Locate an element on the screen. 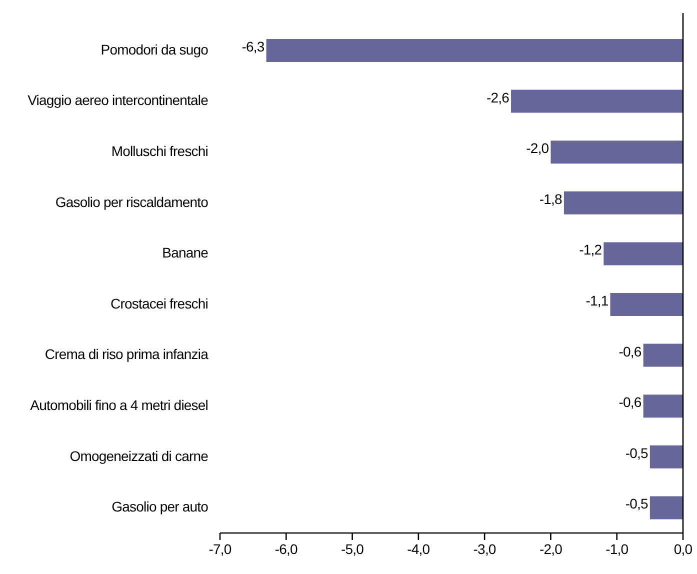 Image resolution: width=697 pixels, height=574 pixels. y-tick-label: Automobili fino a 4 metri diesel is located at coordinates (119, 405).